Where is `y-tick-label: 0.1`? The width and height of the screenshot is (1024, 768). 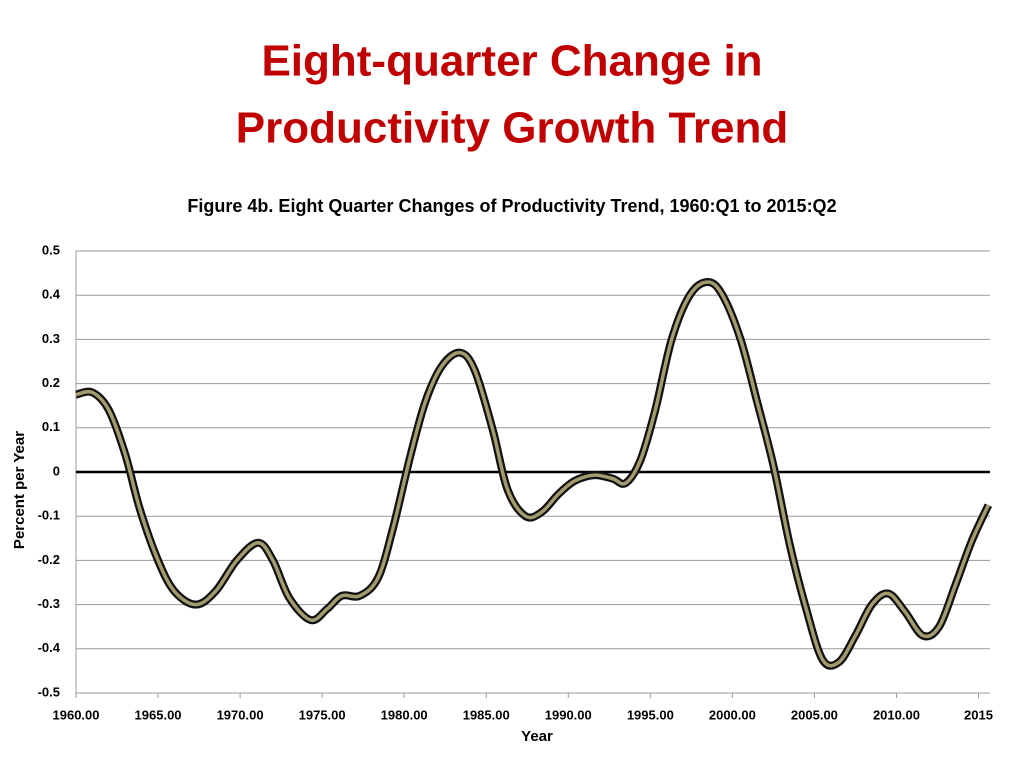 y-tick-label: 0.1 is located at coordinates (51, 426).